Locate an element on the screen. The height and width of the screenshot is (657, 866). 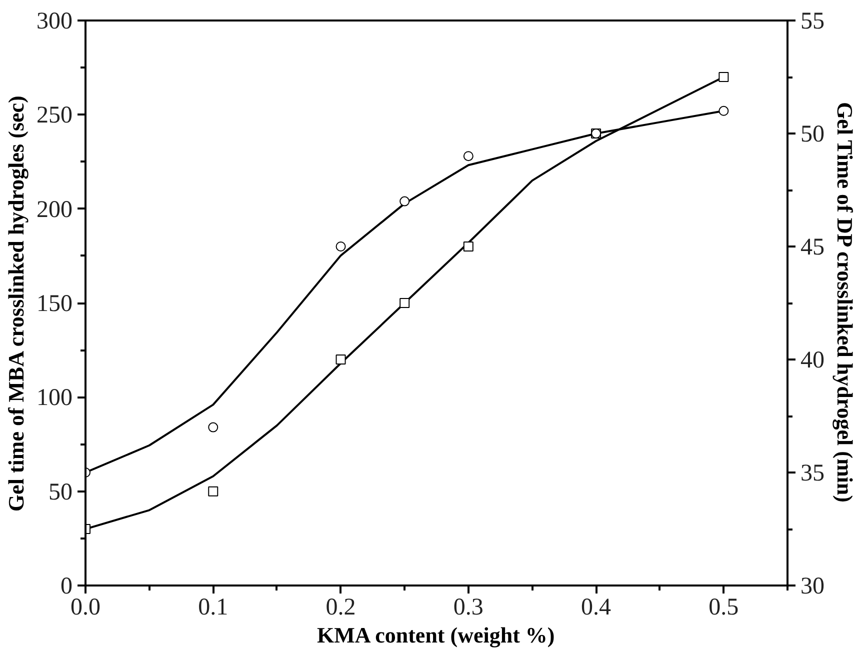
y2-tick-label: 35 is located at coordinates (812, 473).